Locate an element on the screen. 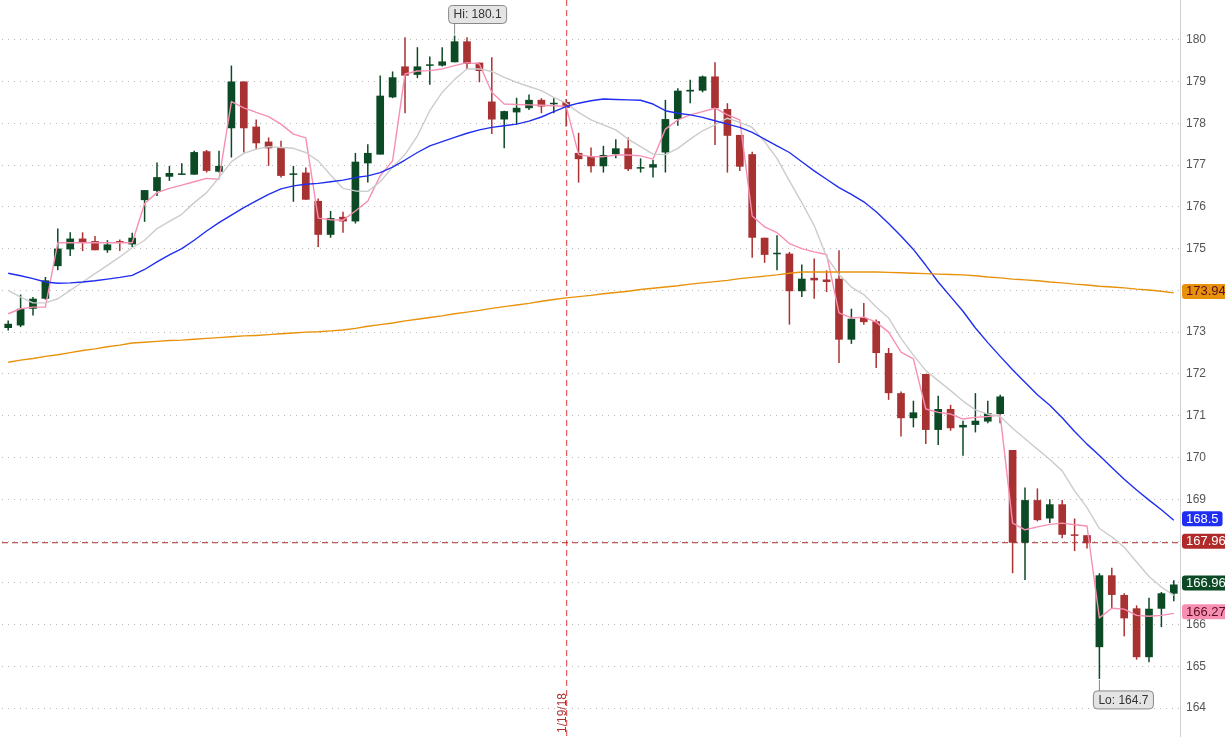 The height and width of the screenshot is (737, 1225). y-tick-label: 169 is located at coordinates (1196, 498).